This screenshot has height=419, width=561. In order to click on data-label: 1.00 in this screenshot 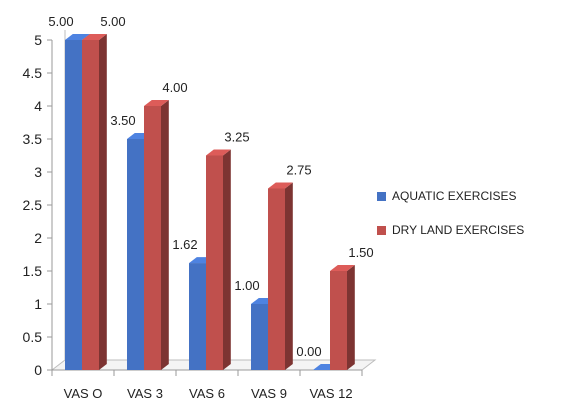, I will do `click(246, 285)`.